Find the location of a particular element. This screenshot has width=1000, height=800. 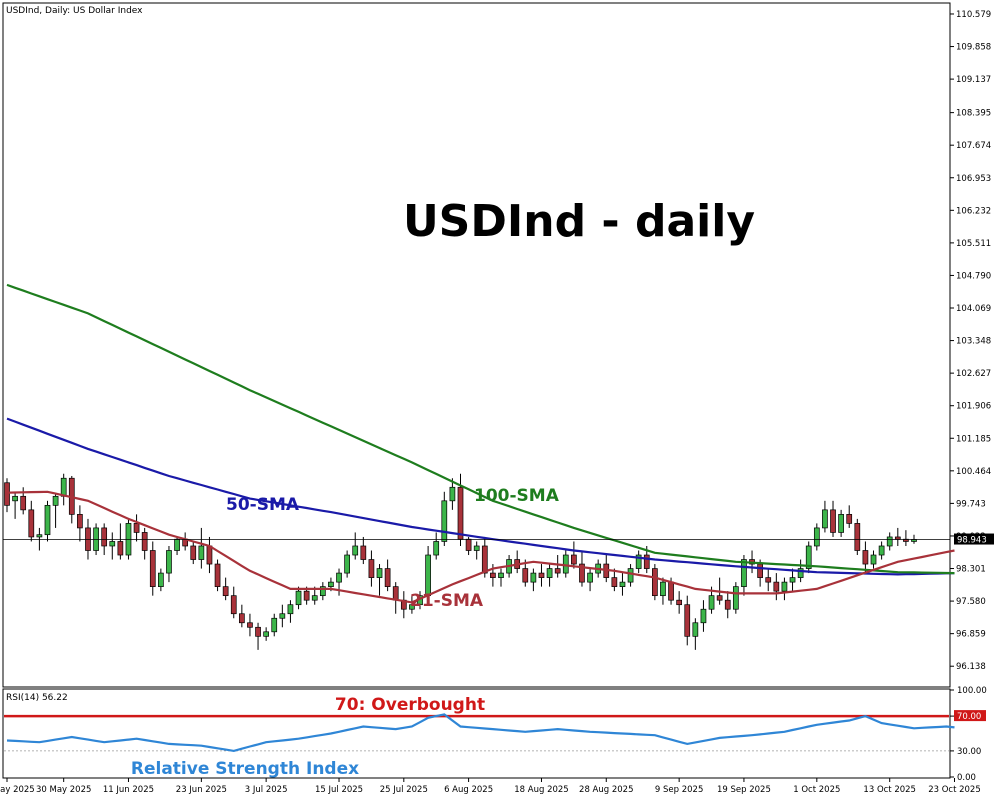

rsi-panel-frame is located at coordinates (476, 733).